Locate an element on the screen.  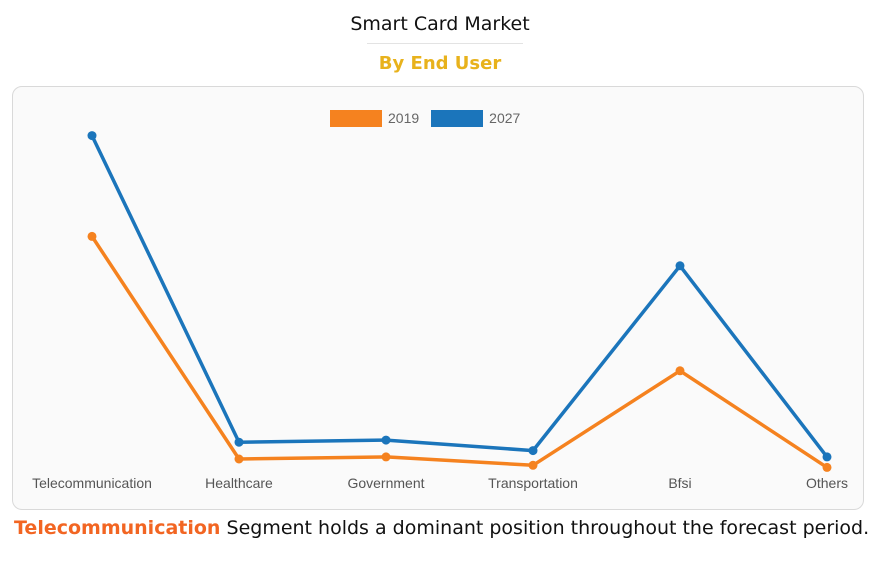
x-tick-label: Bfsi is located at coordinates (679, 483).